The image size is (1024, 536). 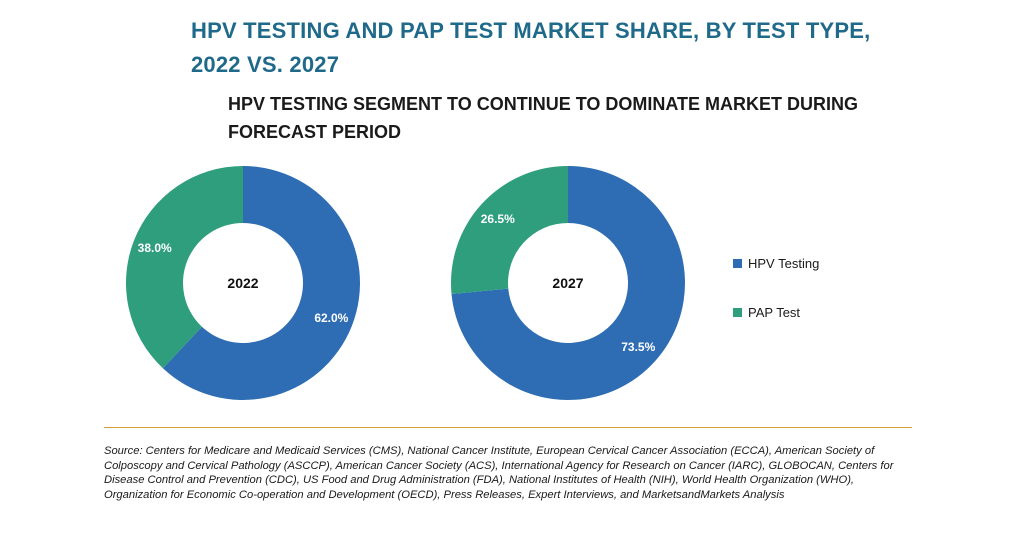 What do you see at coordinates (774, 312) in the screenshot?
I see `legend-label: PAP Test` at bounding box center [774, 312].